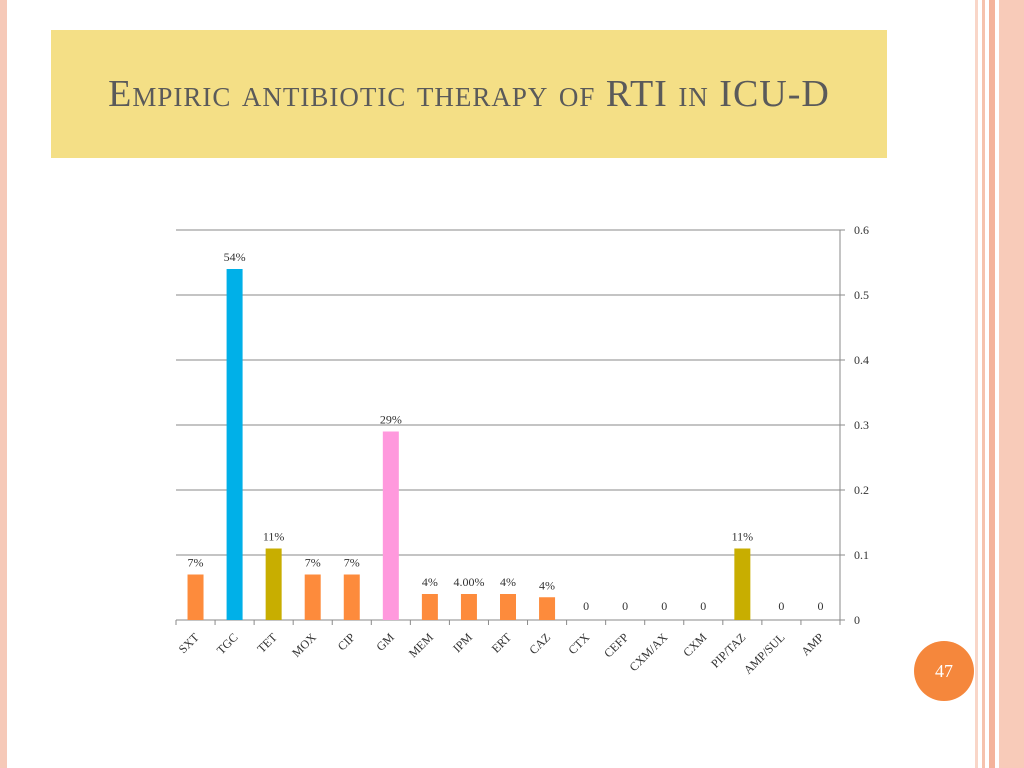 The image size is (1024, 768). Describe the element at coordinates (429, 607) in the screenshot. I see `bar-mem` at that location.